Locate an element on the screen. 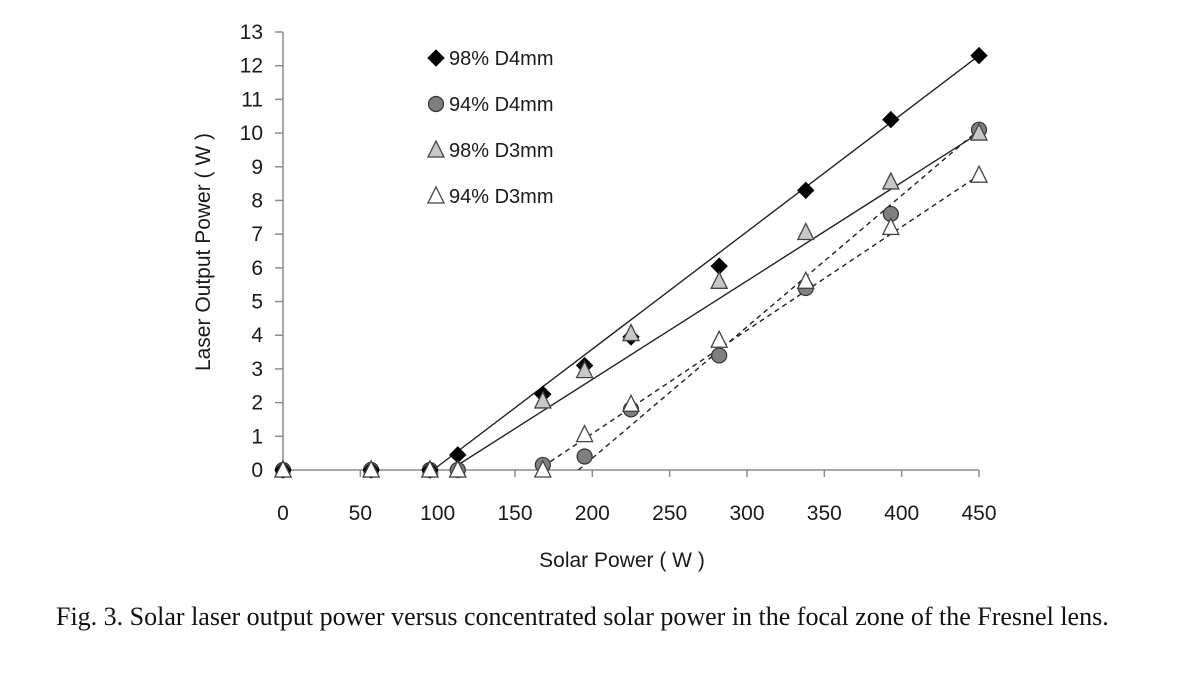 The width and height of the screenshot is (1200, 686). legend: 98% D4mm 94% D4mm 98% D3mm 94% D3mm is located at coordinates (489, 128).